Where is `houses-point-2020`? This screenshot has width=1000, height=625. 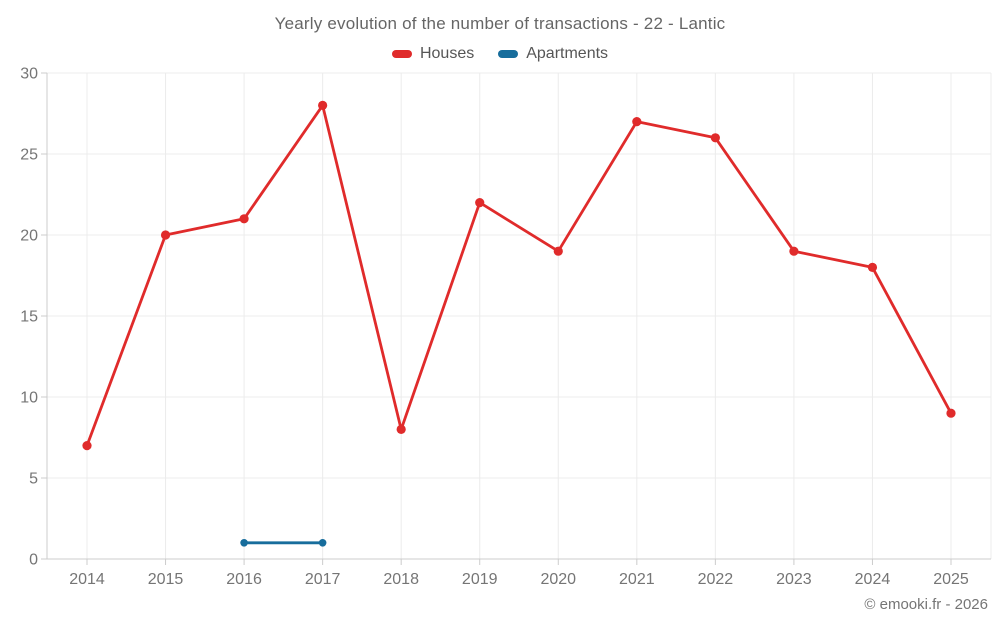 houses-point-2020 is located at coordinates (558, 251).